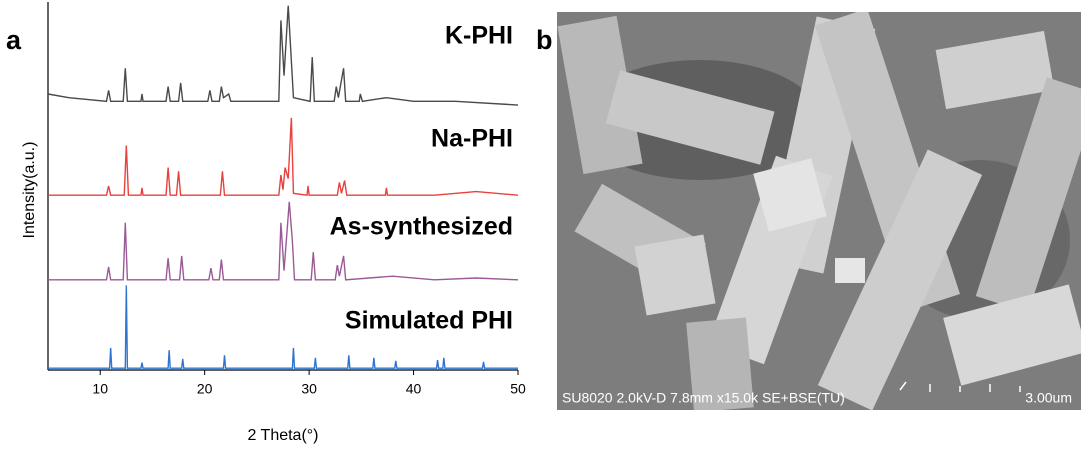  I want to click on x-tick-label: 50, so click(518, 389).